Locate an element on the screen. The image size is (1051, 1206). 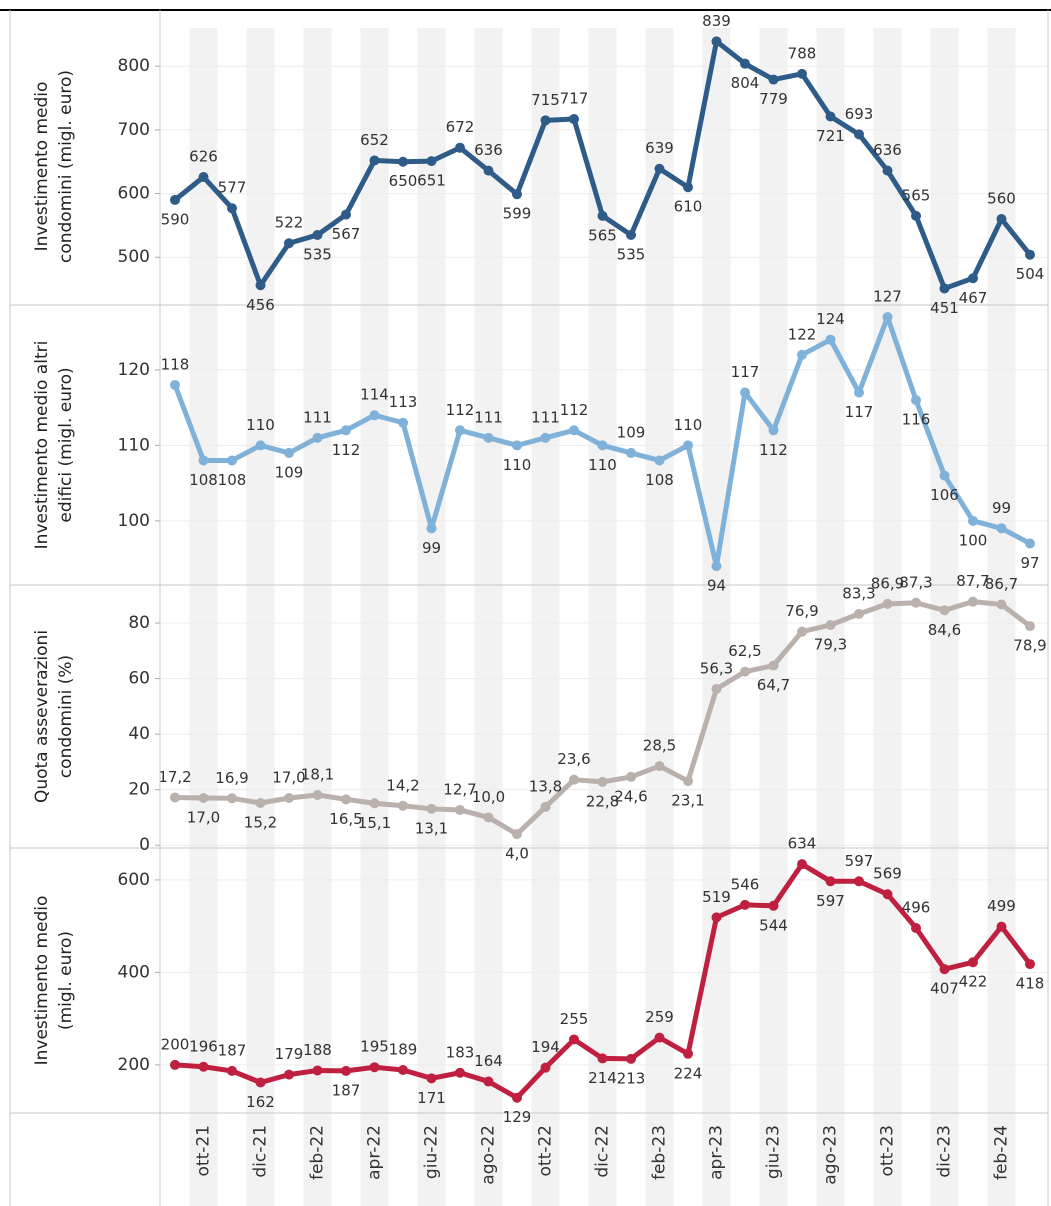
value-label: 108 is located at coordinates (232, 480).